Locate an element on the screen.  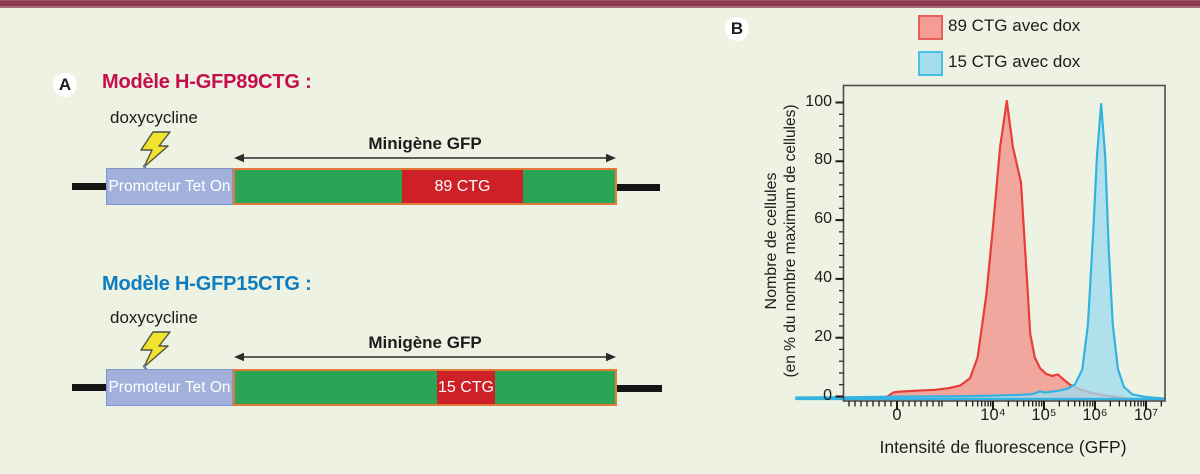
legend-swatch-89ctg is located at coordinates (930, 27).